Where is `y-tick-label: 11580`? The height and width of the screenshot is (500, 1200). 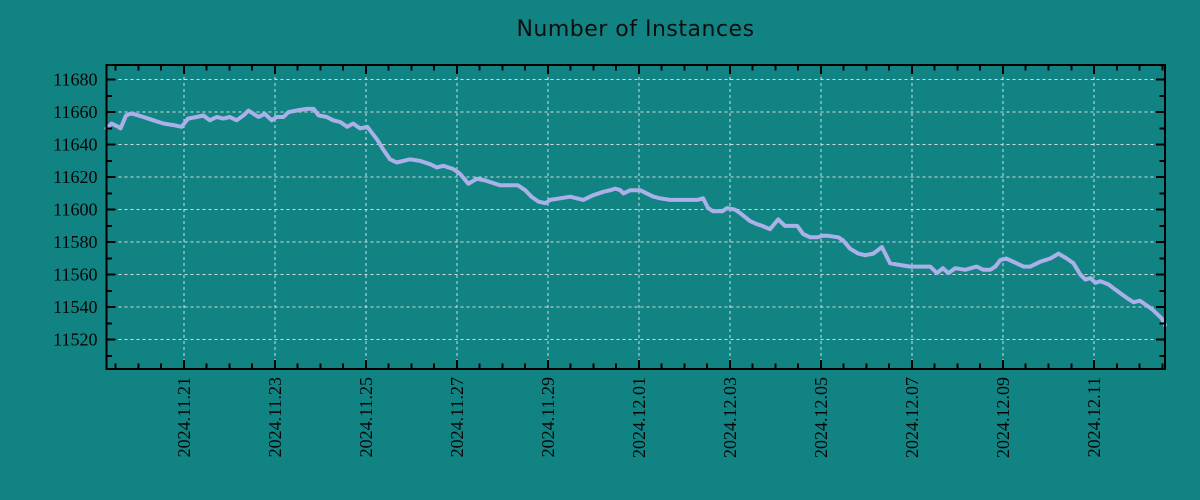 y-tick-label: 11580 is located at coordinates (75, 242).